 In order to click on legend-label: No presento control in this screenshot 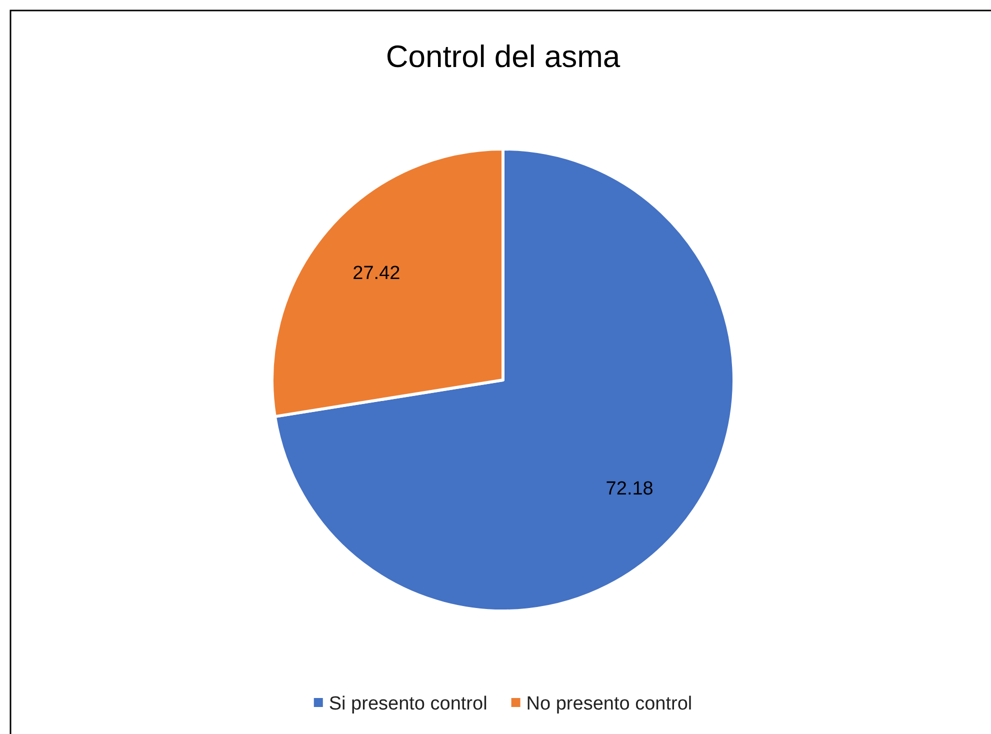, I will do `click(609, 704)`.